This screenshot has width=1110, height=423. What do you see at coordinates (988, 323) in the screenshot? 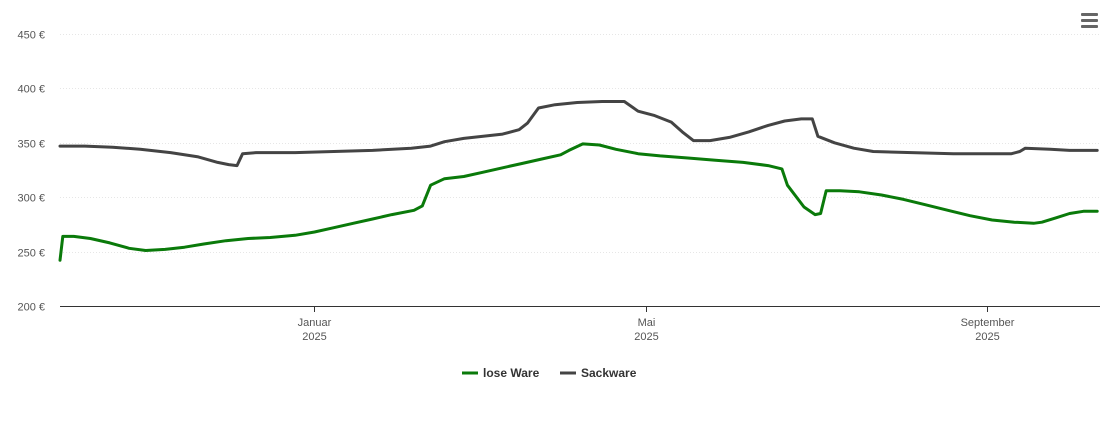
I see `x-tick-label: September` at bounding box center [988, 323].